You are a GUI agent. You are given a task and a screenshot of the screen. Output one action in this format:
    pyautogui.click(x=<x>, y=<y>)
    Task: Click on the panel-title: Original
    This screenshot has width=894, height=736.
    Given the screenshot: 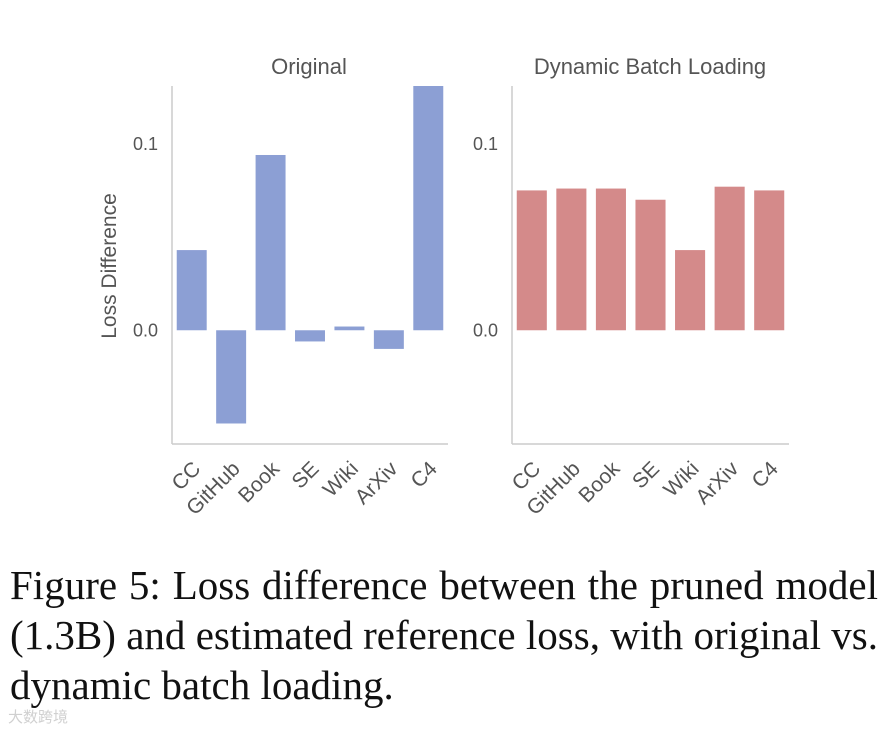 What is the action you would take?
    pyautogui.click(x=309, y=66)
    